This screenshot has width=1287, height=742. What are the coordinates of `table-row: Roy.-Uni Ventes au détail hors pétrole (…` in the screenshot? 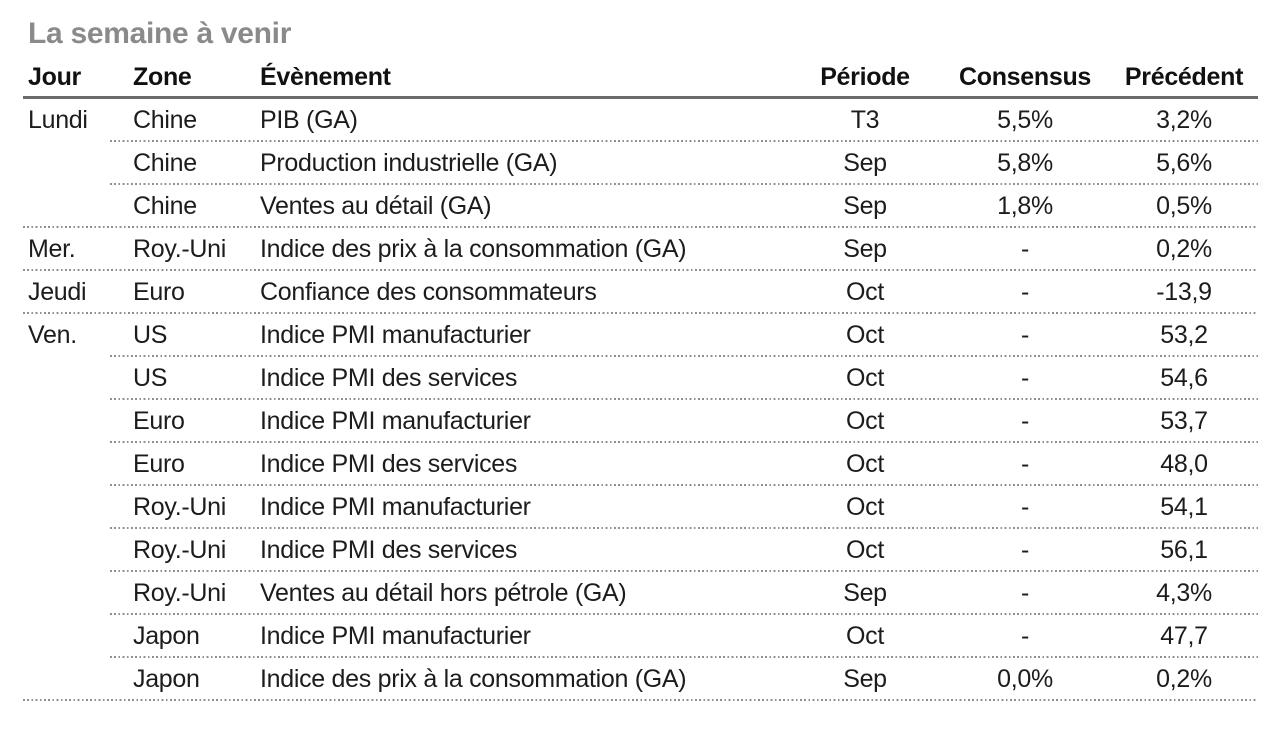 It's located at (640, 593).